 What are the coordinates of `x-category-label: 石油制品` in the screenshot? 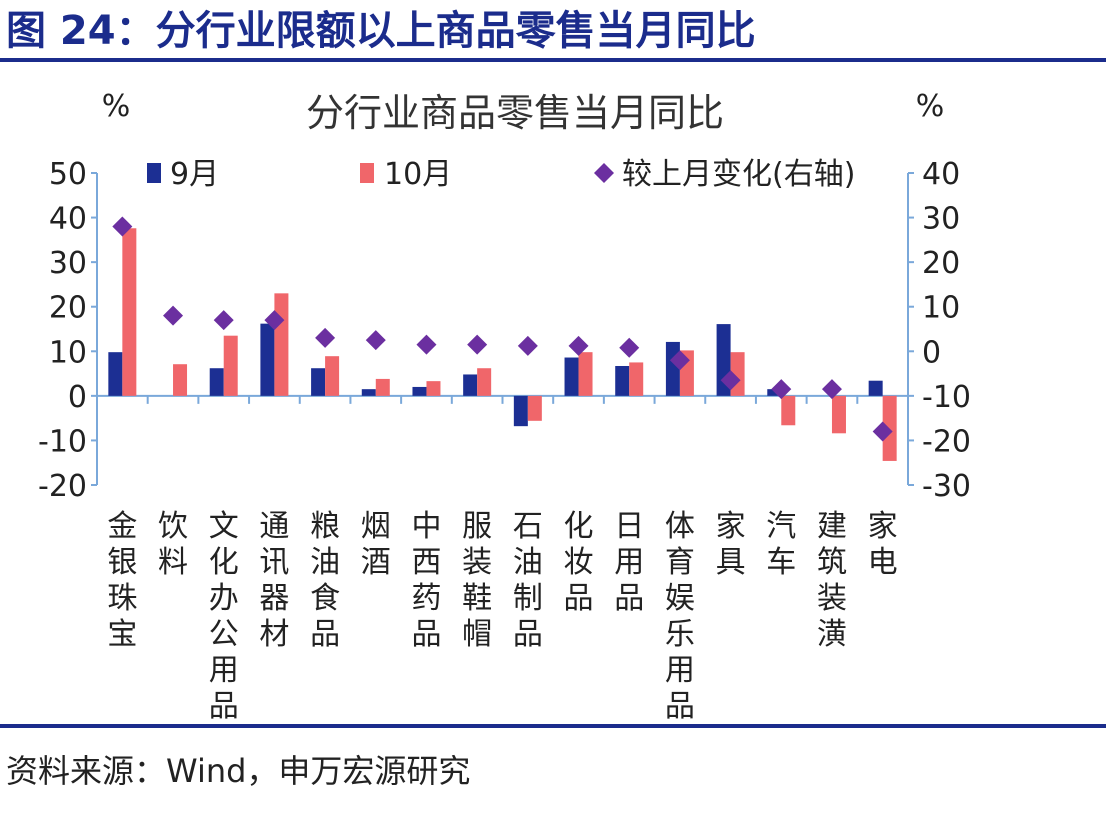 It's located at (528, 580).